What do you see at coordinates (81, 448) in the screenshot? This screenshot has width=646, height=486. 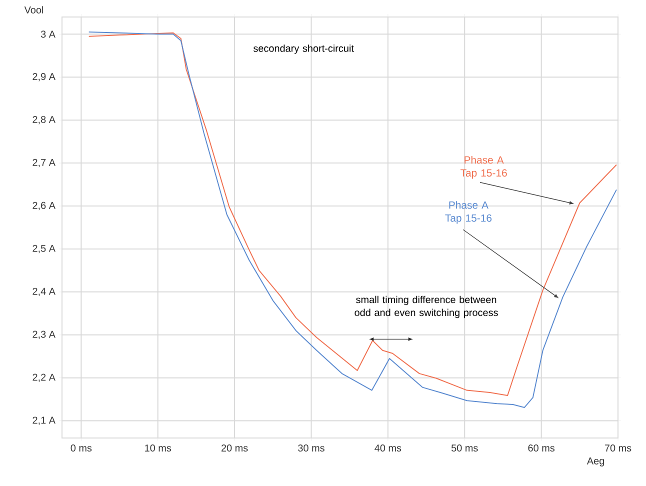 I see `x-tick-label: 0 ms` at bounding box center [81, 448].